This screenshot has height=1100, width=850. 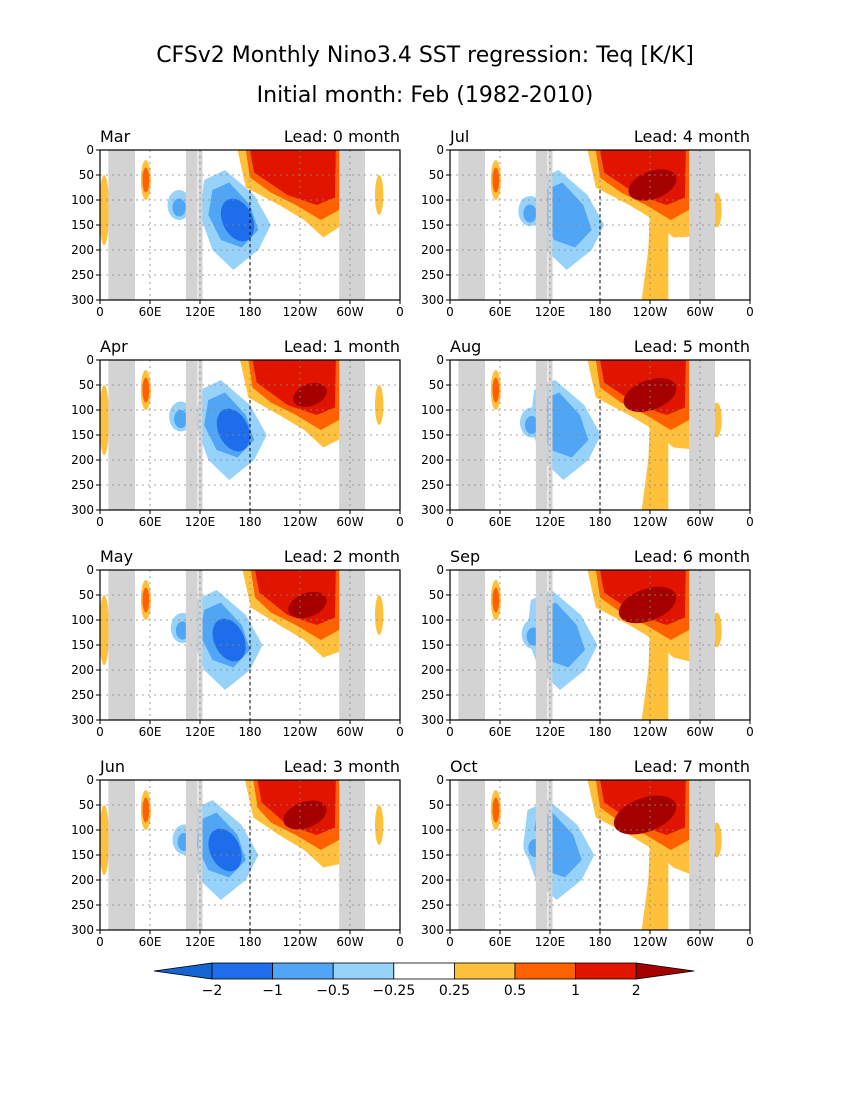 I want to click on y-tick-label: 300, so click(x=432, y=510).